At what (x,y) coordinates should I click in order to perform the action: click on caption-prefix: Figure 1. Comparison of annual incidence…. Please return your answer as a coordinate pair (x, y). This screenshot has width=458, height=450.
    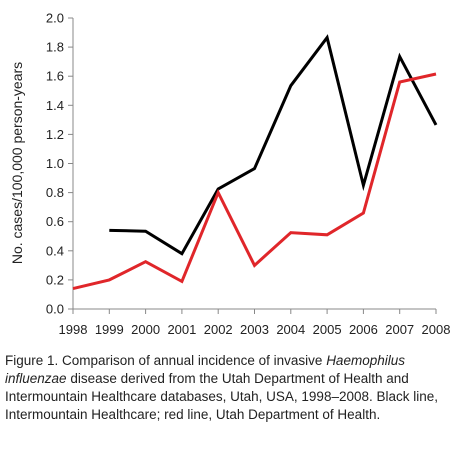
    Looking at the image, I should click on (166, 360).